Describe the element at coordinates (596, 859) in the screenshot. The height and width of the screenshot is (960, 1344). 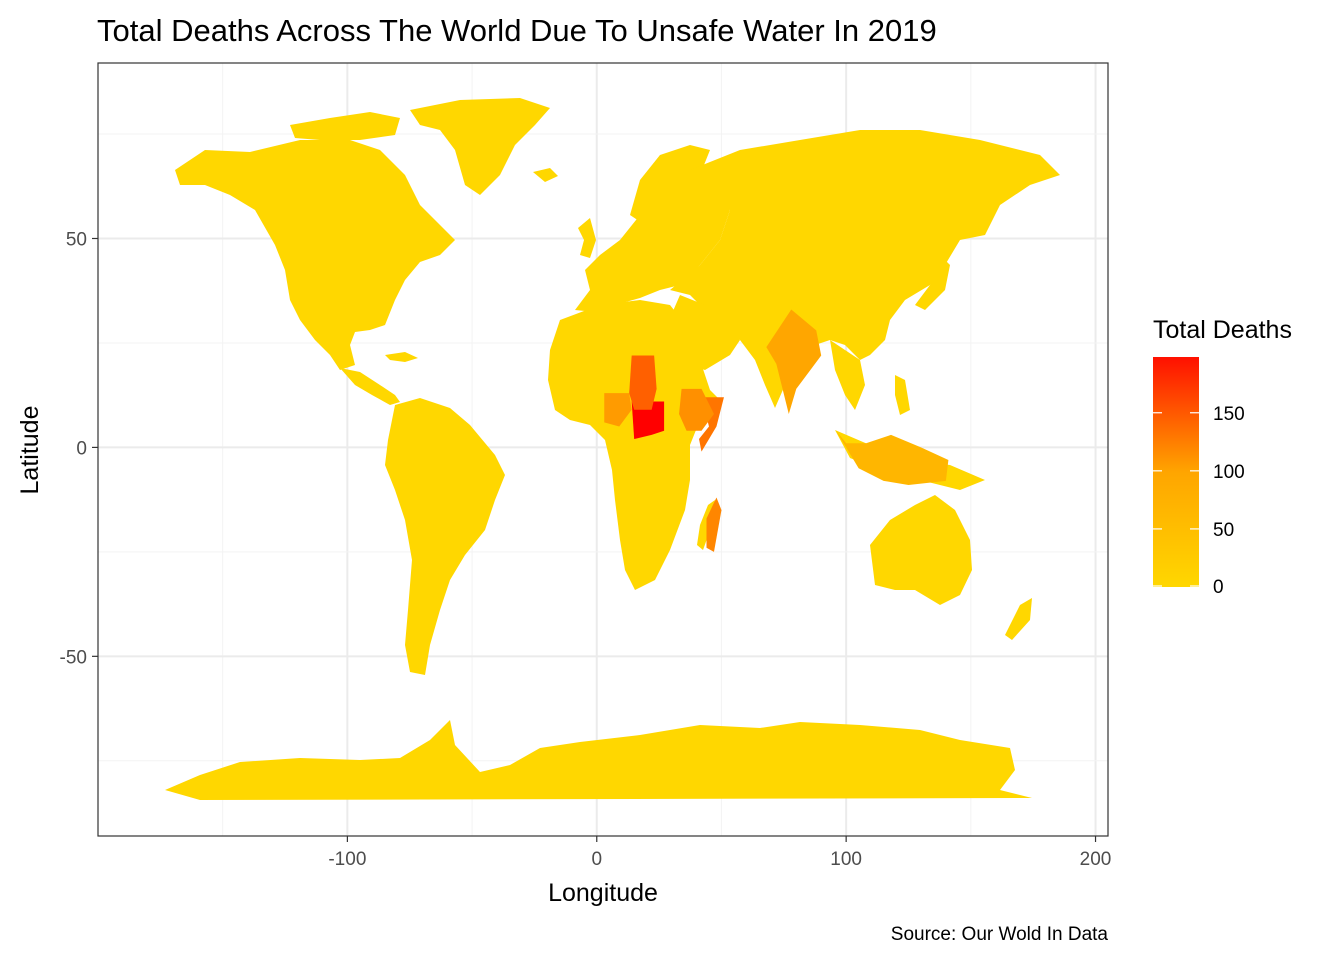
I see `x-tick-label: 0` at that location.